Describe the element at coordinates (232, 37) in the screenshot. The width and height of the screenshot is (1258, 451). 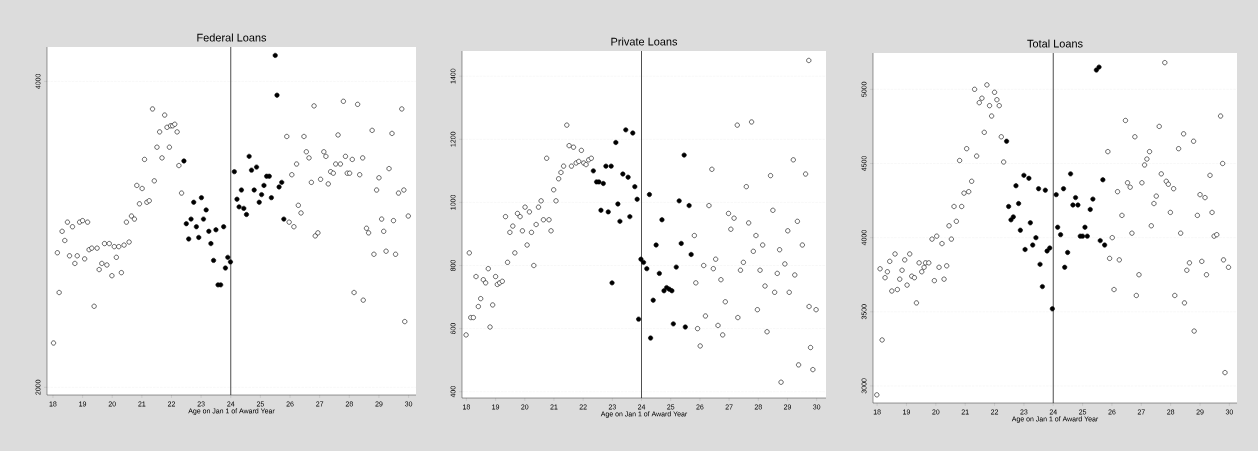
I see `chart-title: Federal Loans` at that location.